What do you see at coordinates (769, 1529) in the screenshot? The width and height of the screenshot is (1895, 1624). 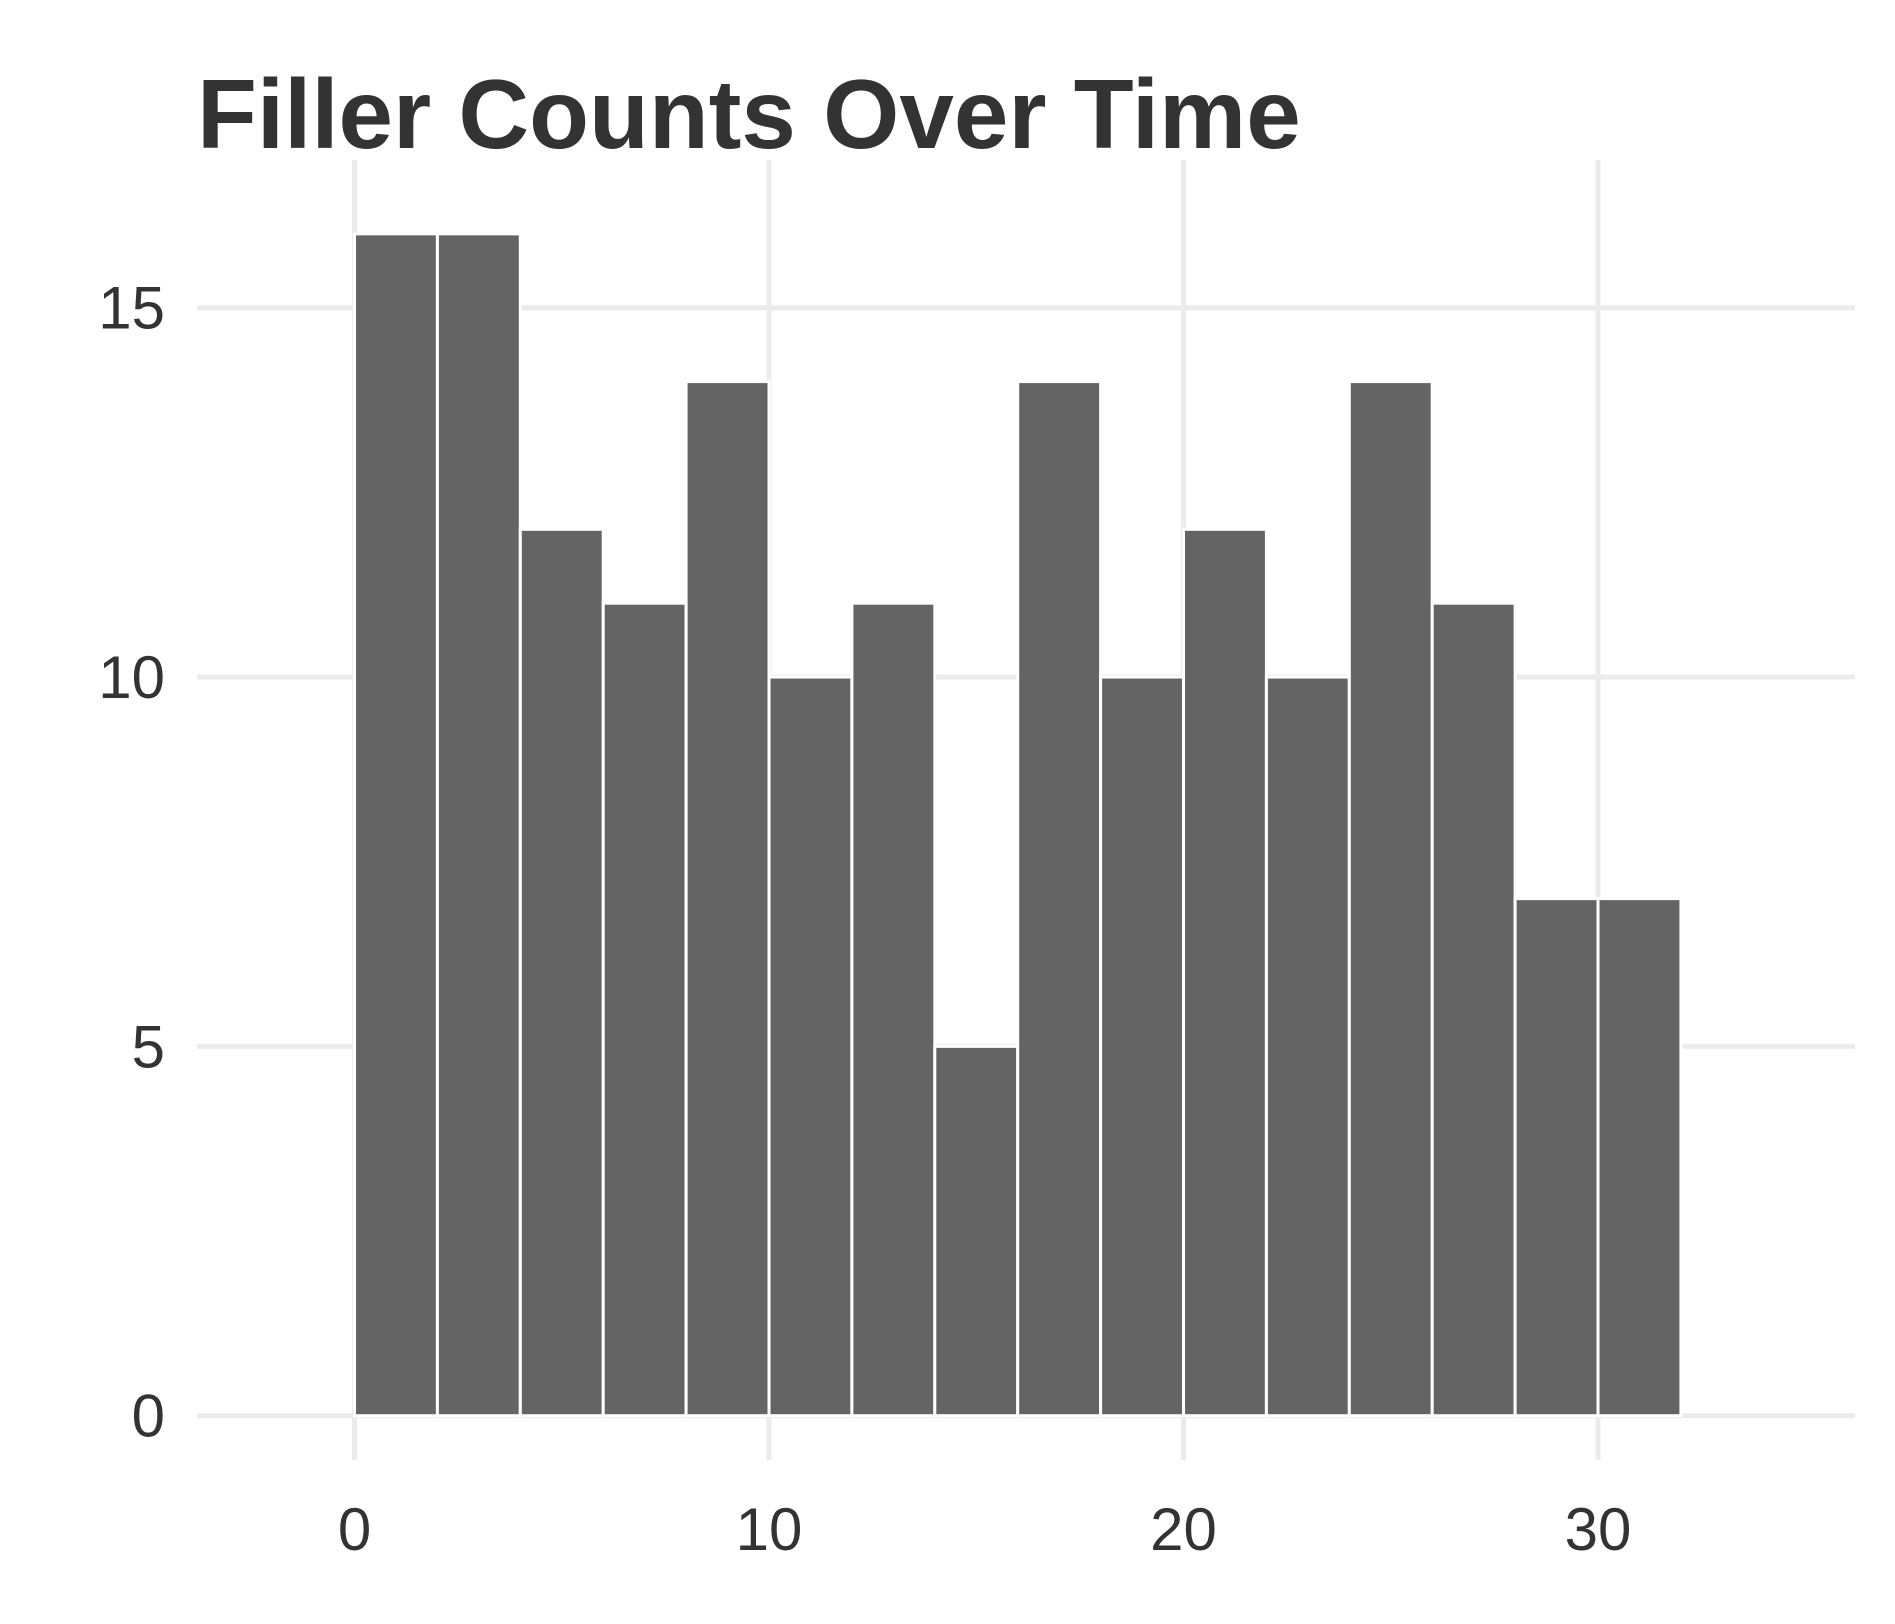 I see `x-tick-label-10: 10` at bounding box center [769, 1529].